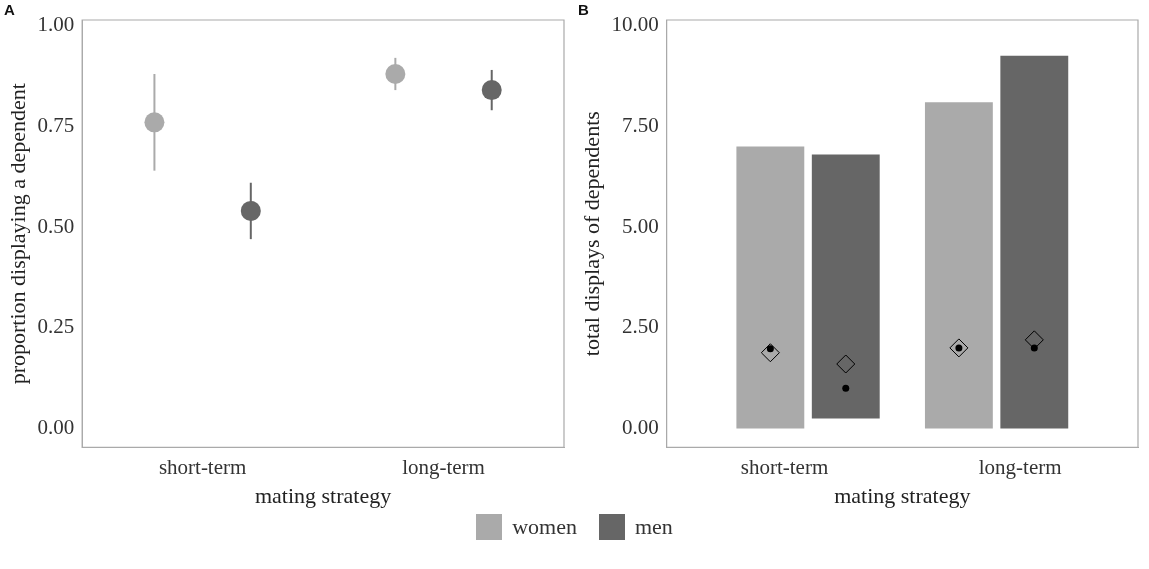 The height and width of the screenshot is (569, 1149). I want to click on y-tick-label: 1.00, so click(56, 24).